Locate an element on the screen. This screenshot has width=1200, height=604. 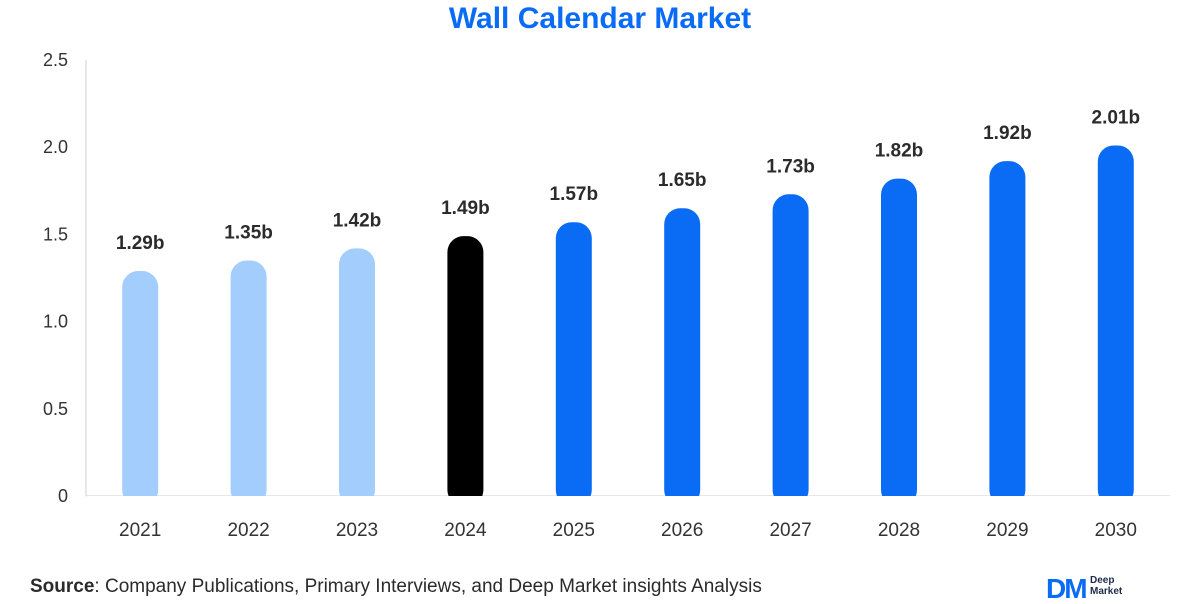
bar-2022 is located at coordinates (248, 383).